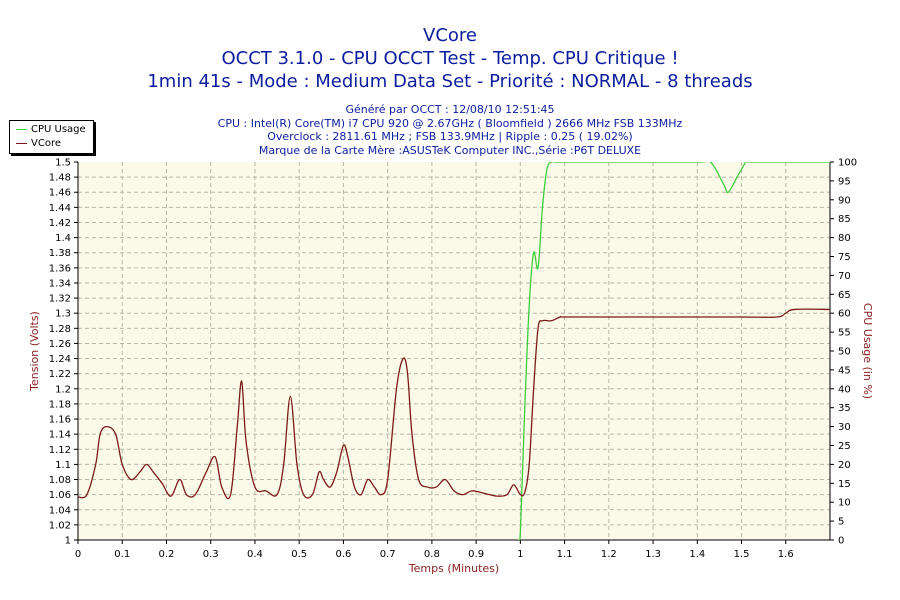  I want to click on legend-swatch-vcore, so click(21, 143).